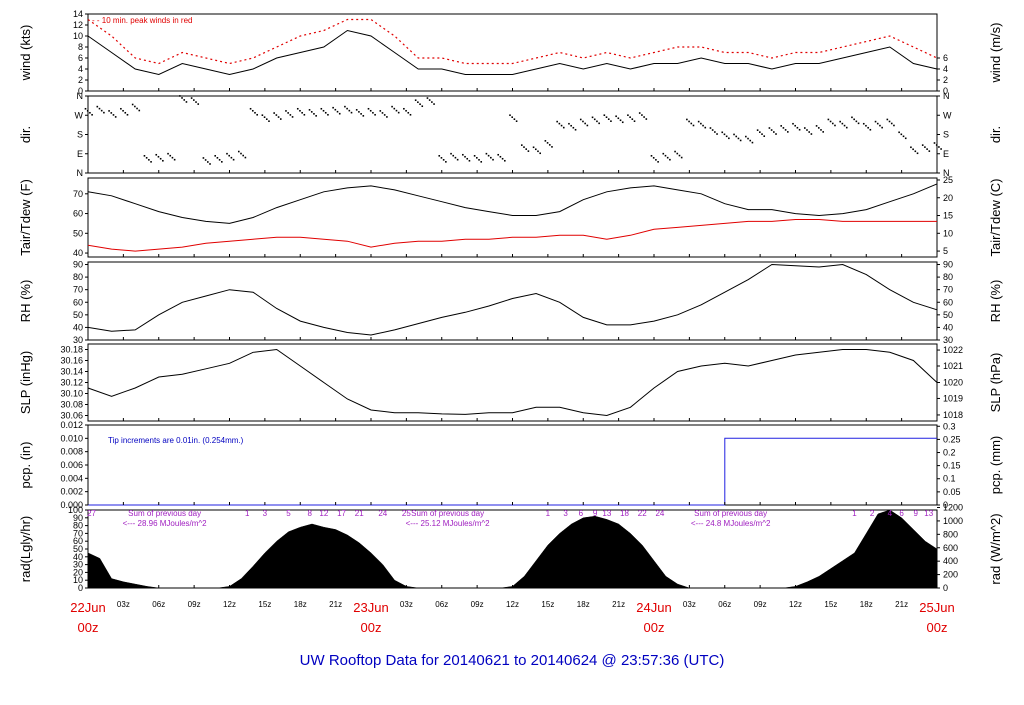 Image resolution: width=1024 pixels, height=705 pixels. What do you see at coordinates (953, 398) in the screenshot?
I see `slp-ytick-right-label: 1019` at bounding box center [953, 398].